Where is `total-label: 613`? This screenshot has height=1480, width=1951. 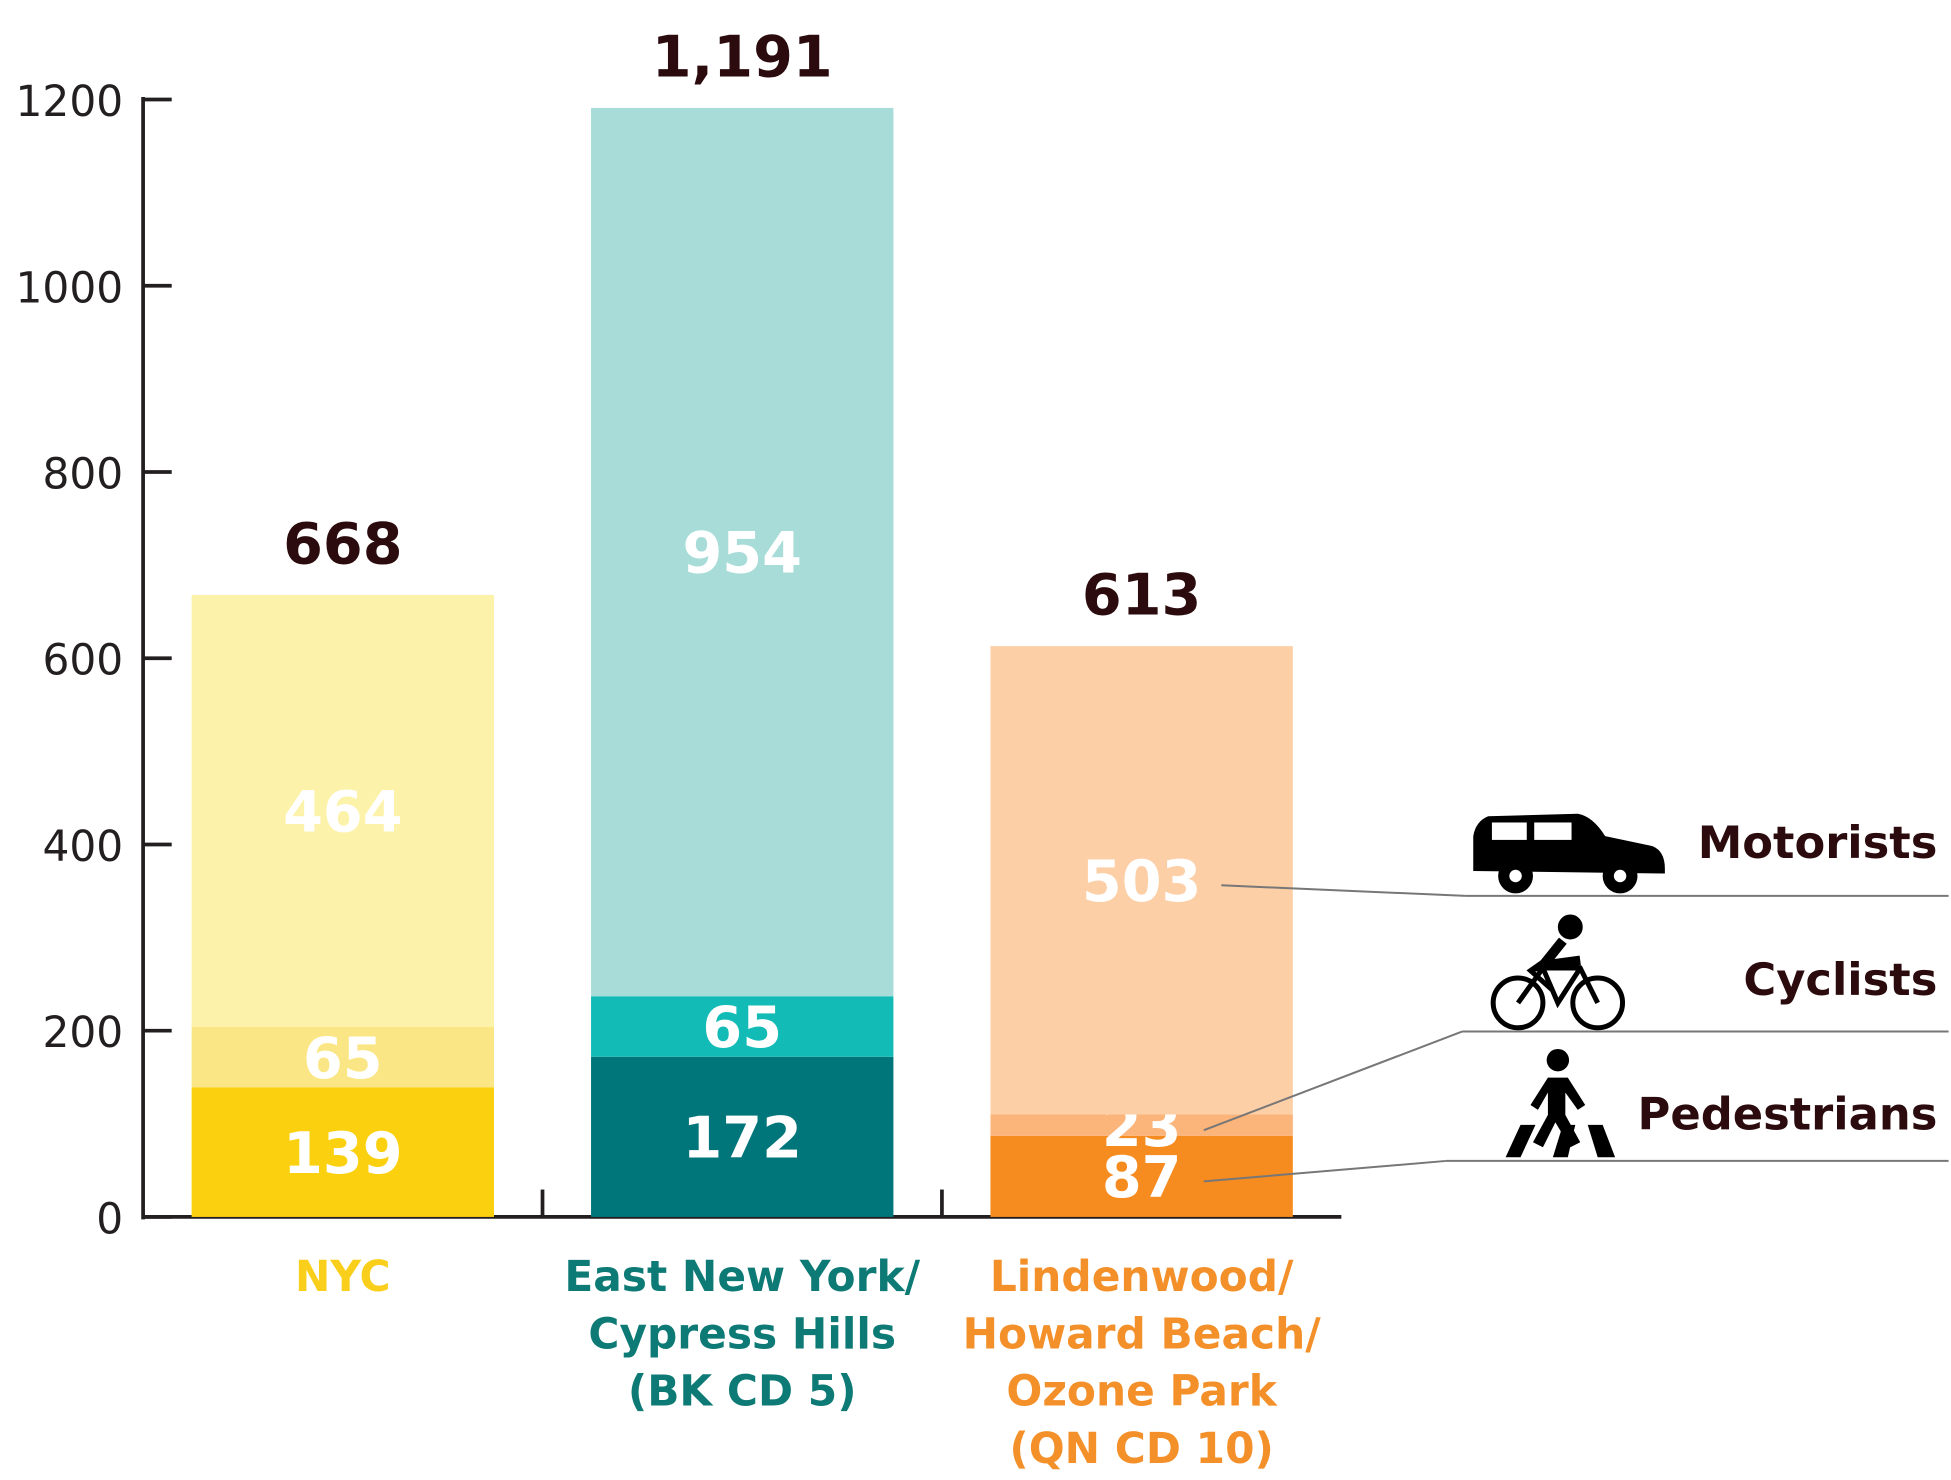
total-label: 613 is located at coordinates (1141, 595).